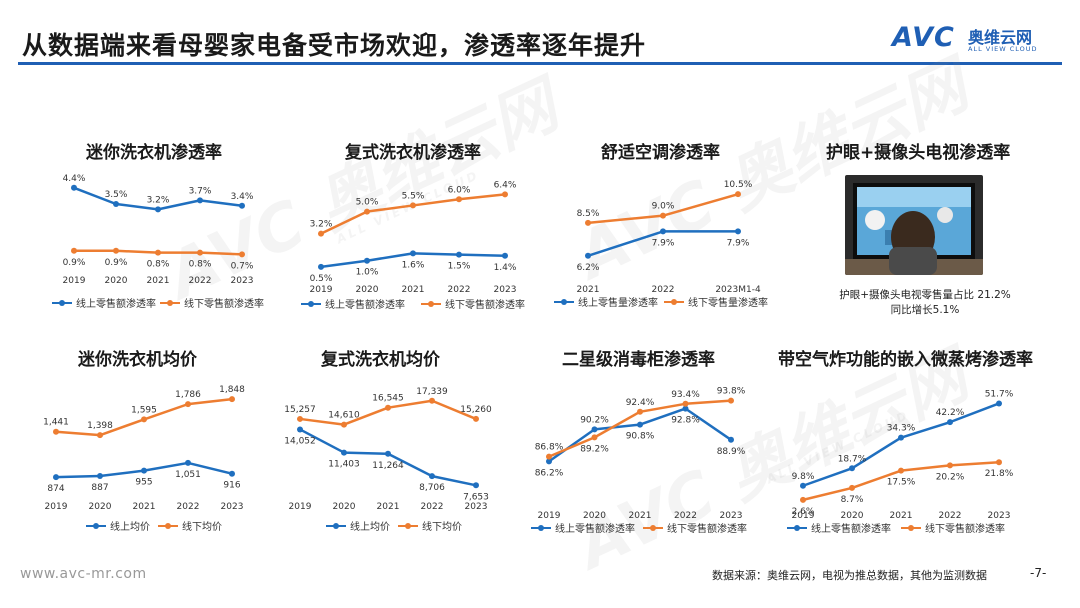  Describe the element at coordinates (640, 437) in the screenshot. I see `data-label: 90.8%` at that location.